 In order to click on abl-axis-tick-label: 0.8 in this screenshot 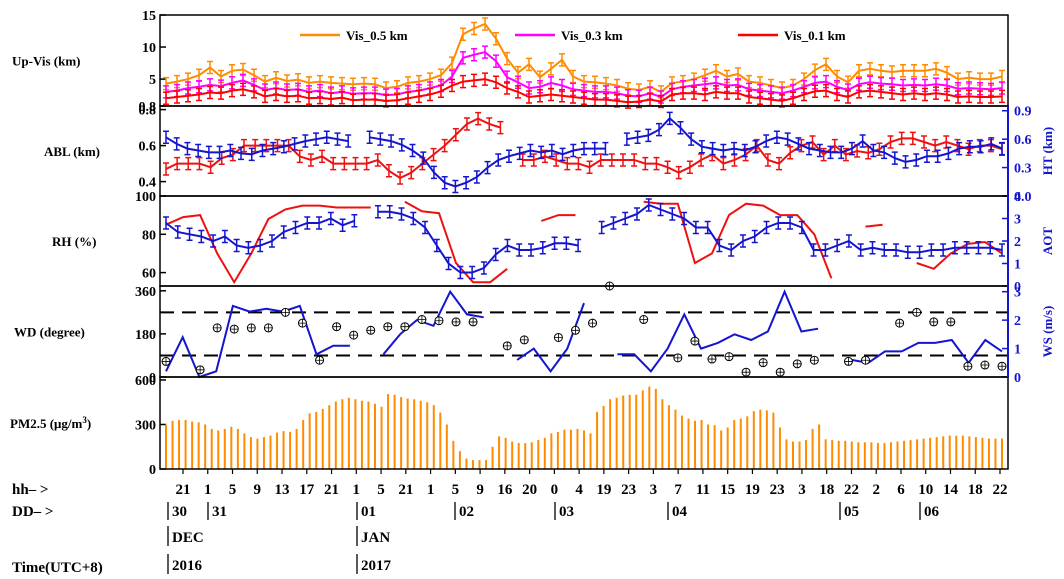, I will do `click(148, 111)`.